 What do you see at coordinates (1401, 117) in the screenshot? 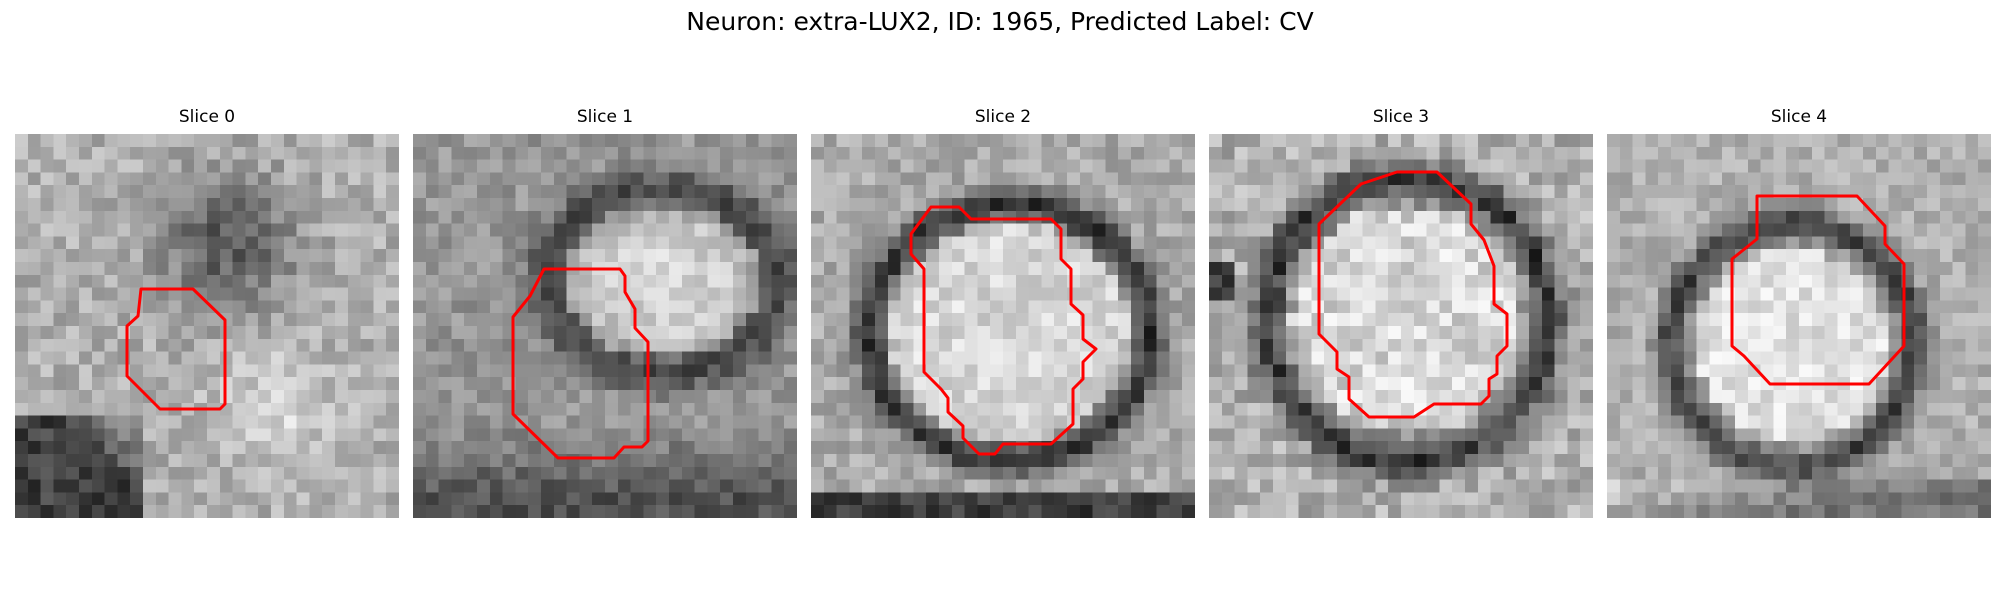
I see `slice-title-3: Slice 3` at bounding box center [1401, 117].